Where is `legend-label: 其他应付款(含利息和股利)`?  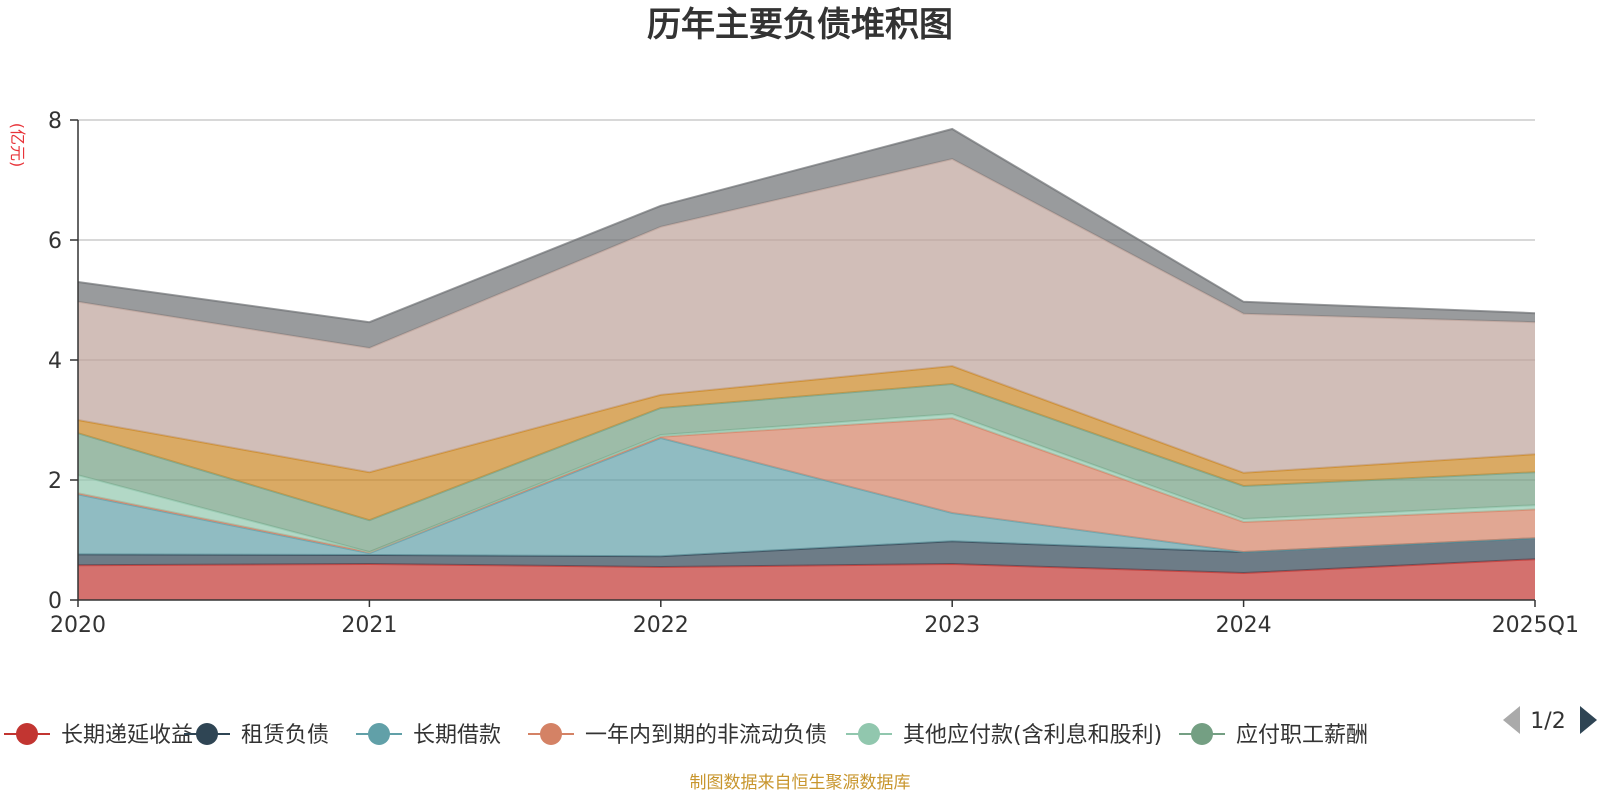 legend-label: 其他应付款(含利息和股利) is located at coordinates (1032, 735).